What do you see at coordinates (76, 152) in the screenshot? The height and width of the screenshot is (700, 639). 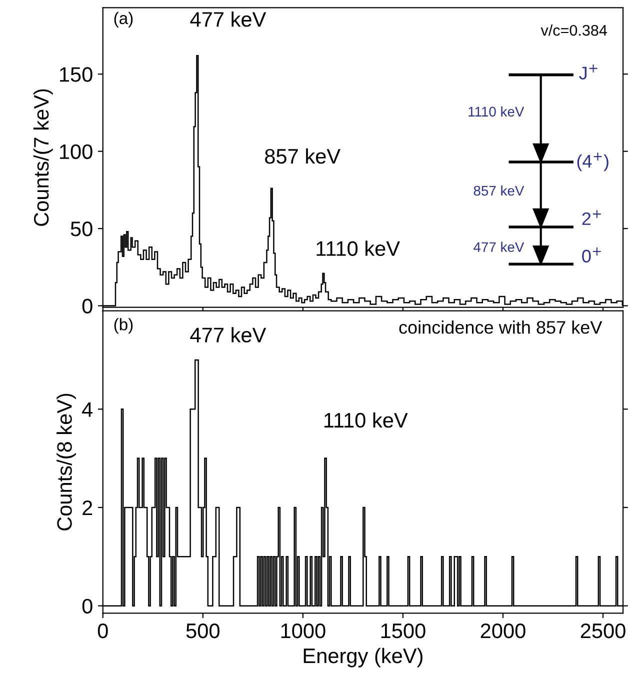 I see `y-tick-label: 100` at bounding box center [76, 152].